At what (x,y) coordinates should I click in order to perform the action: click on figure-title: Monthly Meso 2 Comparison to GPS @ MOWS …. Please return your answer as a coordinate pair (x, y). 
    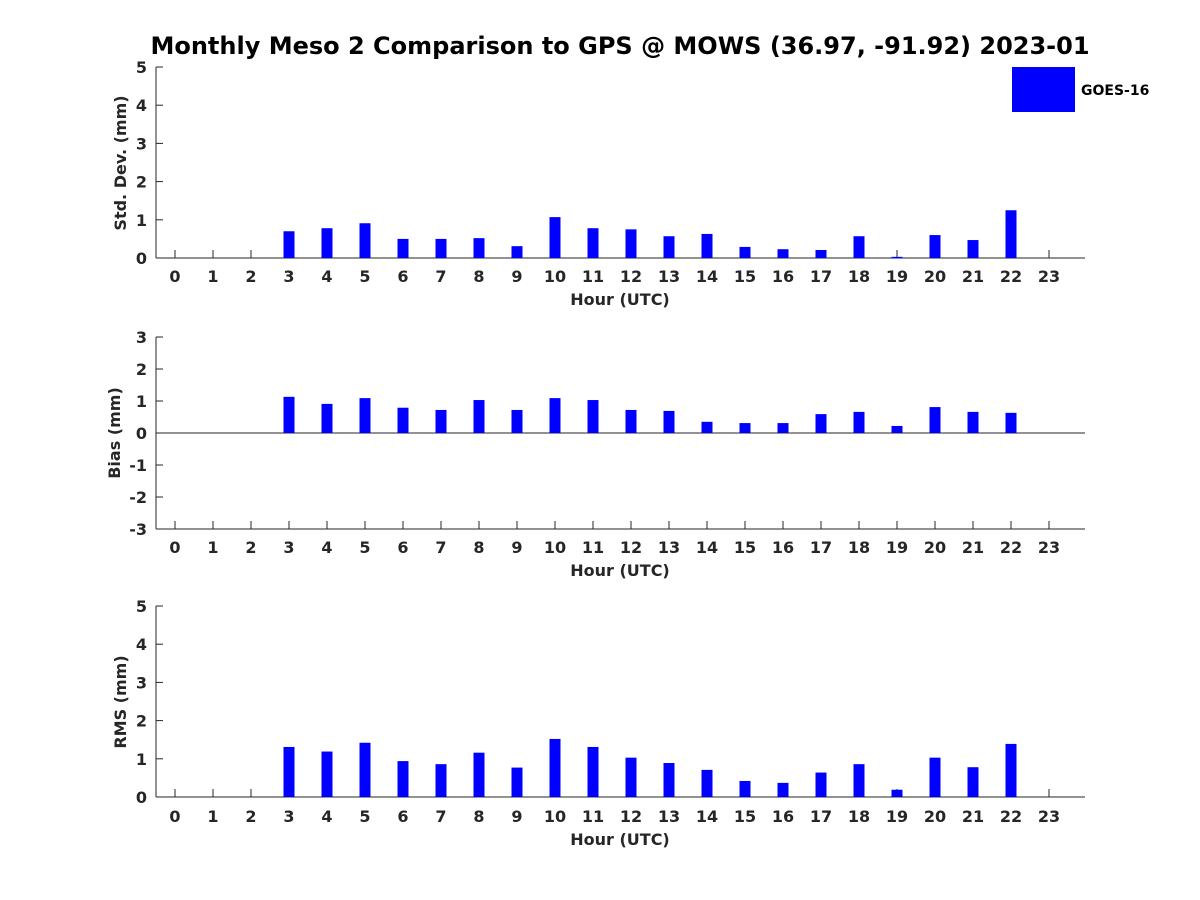
    Looking at the image, I should click on (619, 46).